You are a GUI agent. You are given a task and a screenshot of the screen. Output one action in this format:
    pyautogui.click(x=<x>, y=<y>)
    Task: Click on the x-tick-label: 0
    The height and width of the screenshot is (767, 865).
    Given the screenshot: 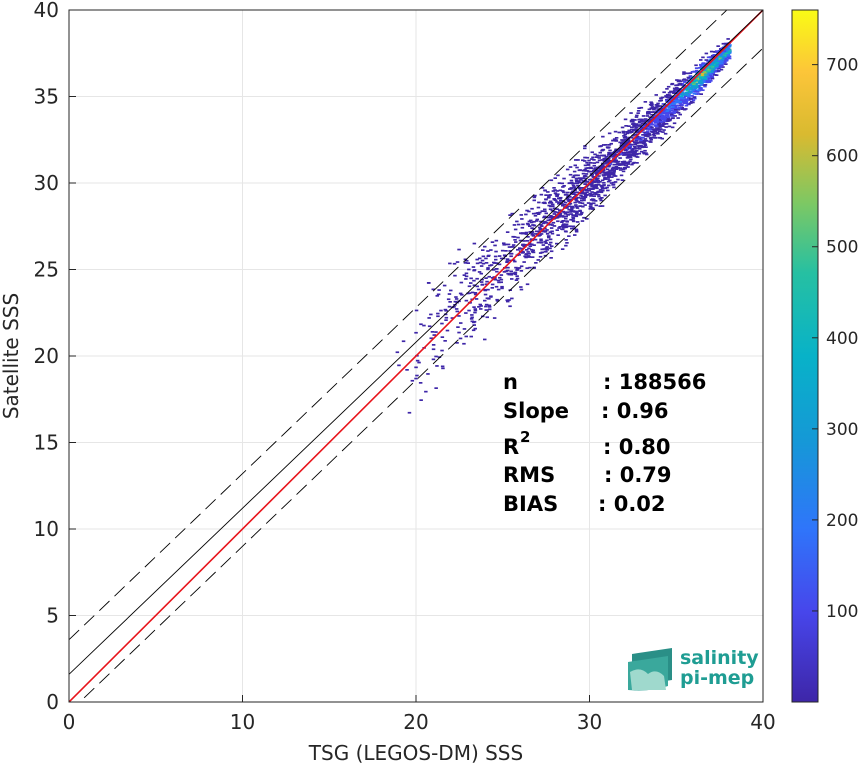 What is the action you would take?
    pyautogui.click(x=69, y=722)
    